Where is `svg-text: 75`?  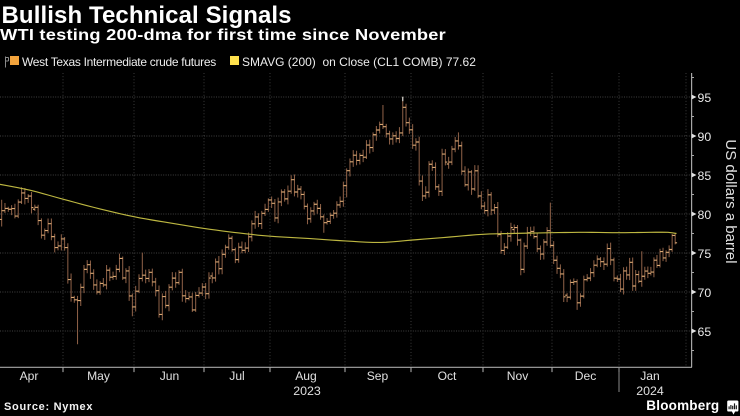
svg-text: 75 is located at coordinates (705, 254).